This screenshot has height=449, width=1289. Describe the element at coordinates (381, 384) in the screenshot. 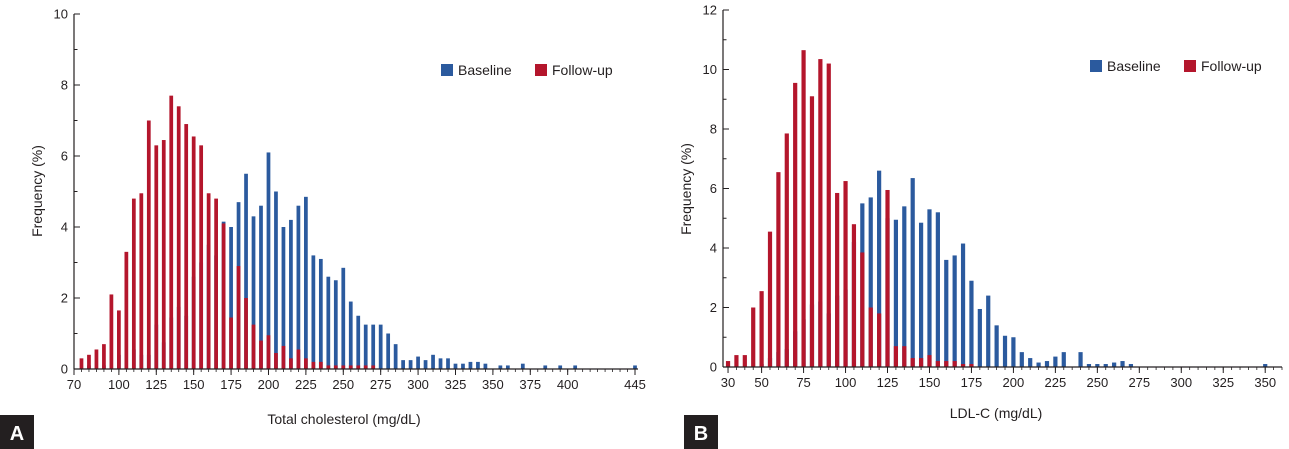

I see `panel-a-x-tick-label: 275` at that location.